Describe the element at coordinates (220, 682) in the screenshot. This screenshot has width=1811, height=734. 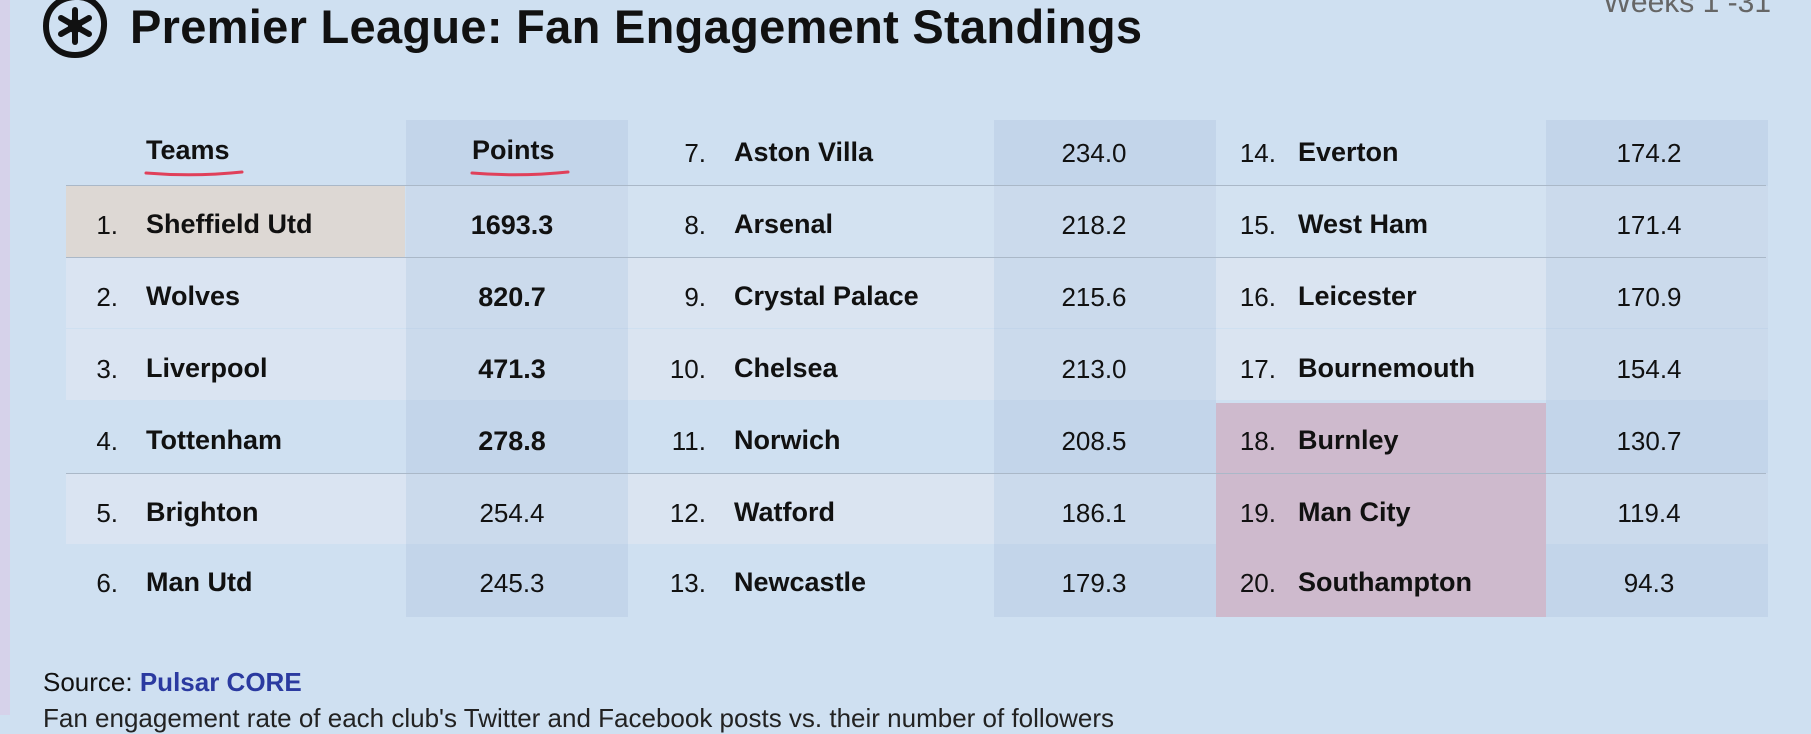
I see `source-link: Pulsar CORE` at that location.